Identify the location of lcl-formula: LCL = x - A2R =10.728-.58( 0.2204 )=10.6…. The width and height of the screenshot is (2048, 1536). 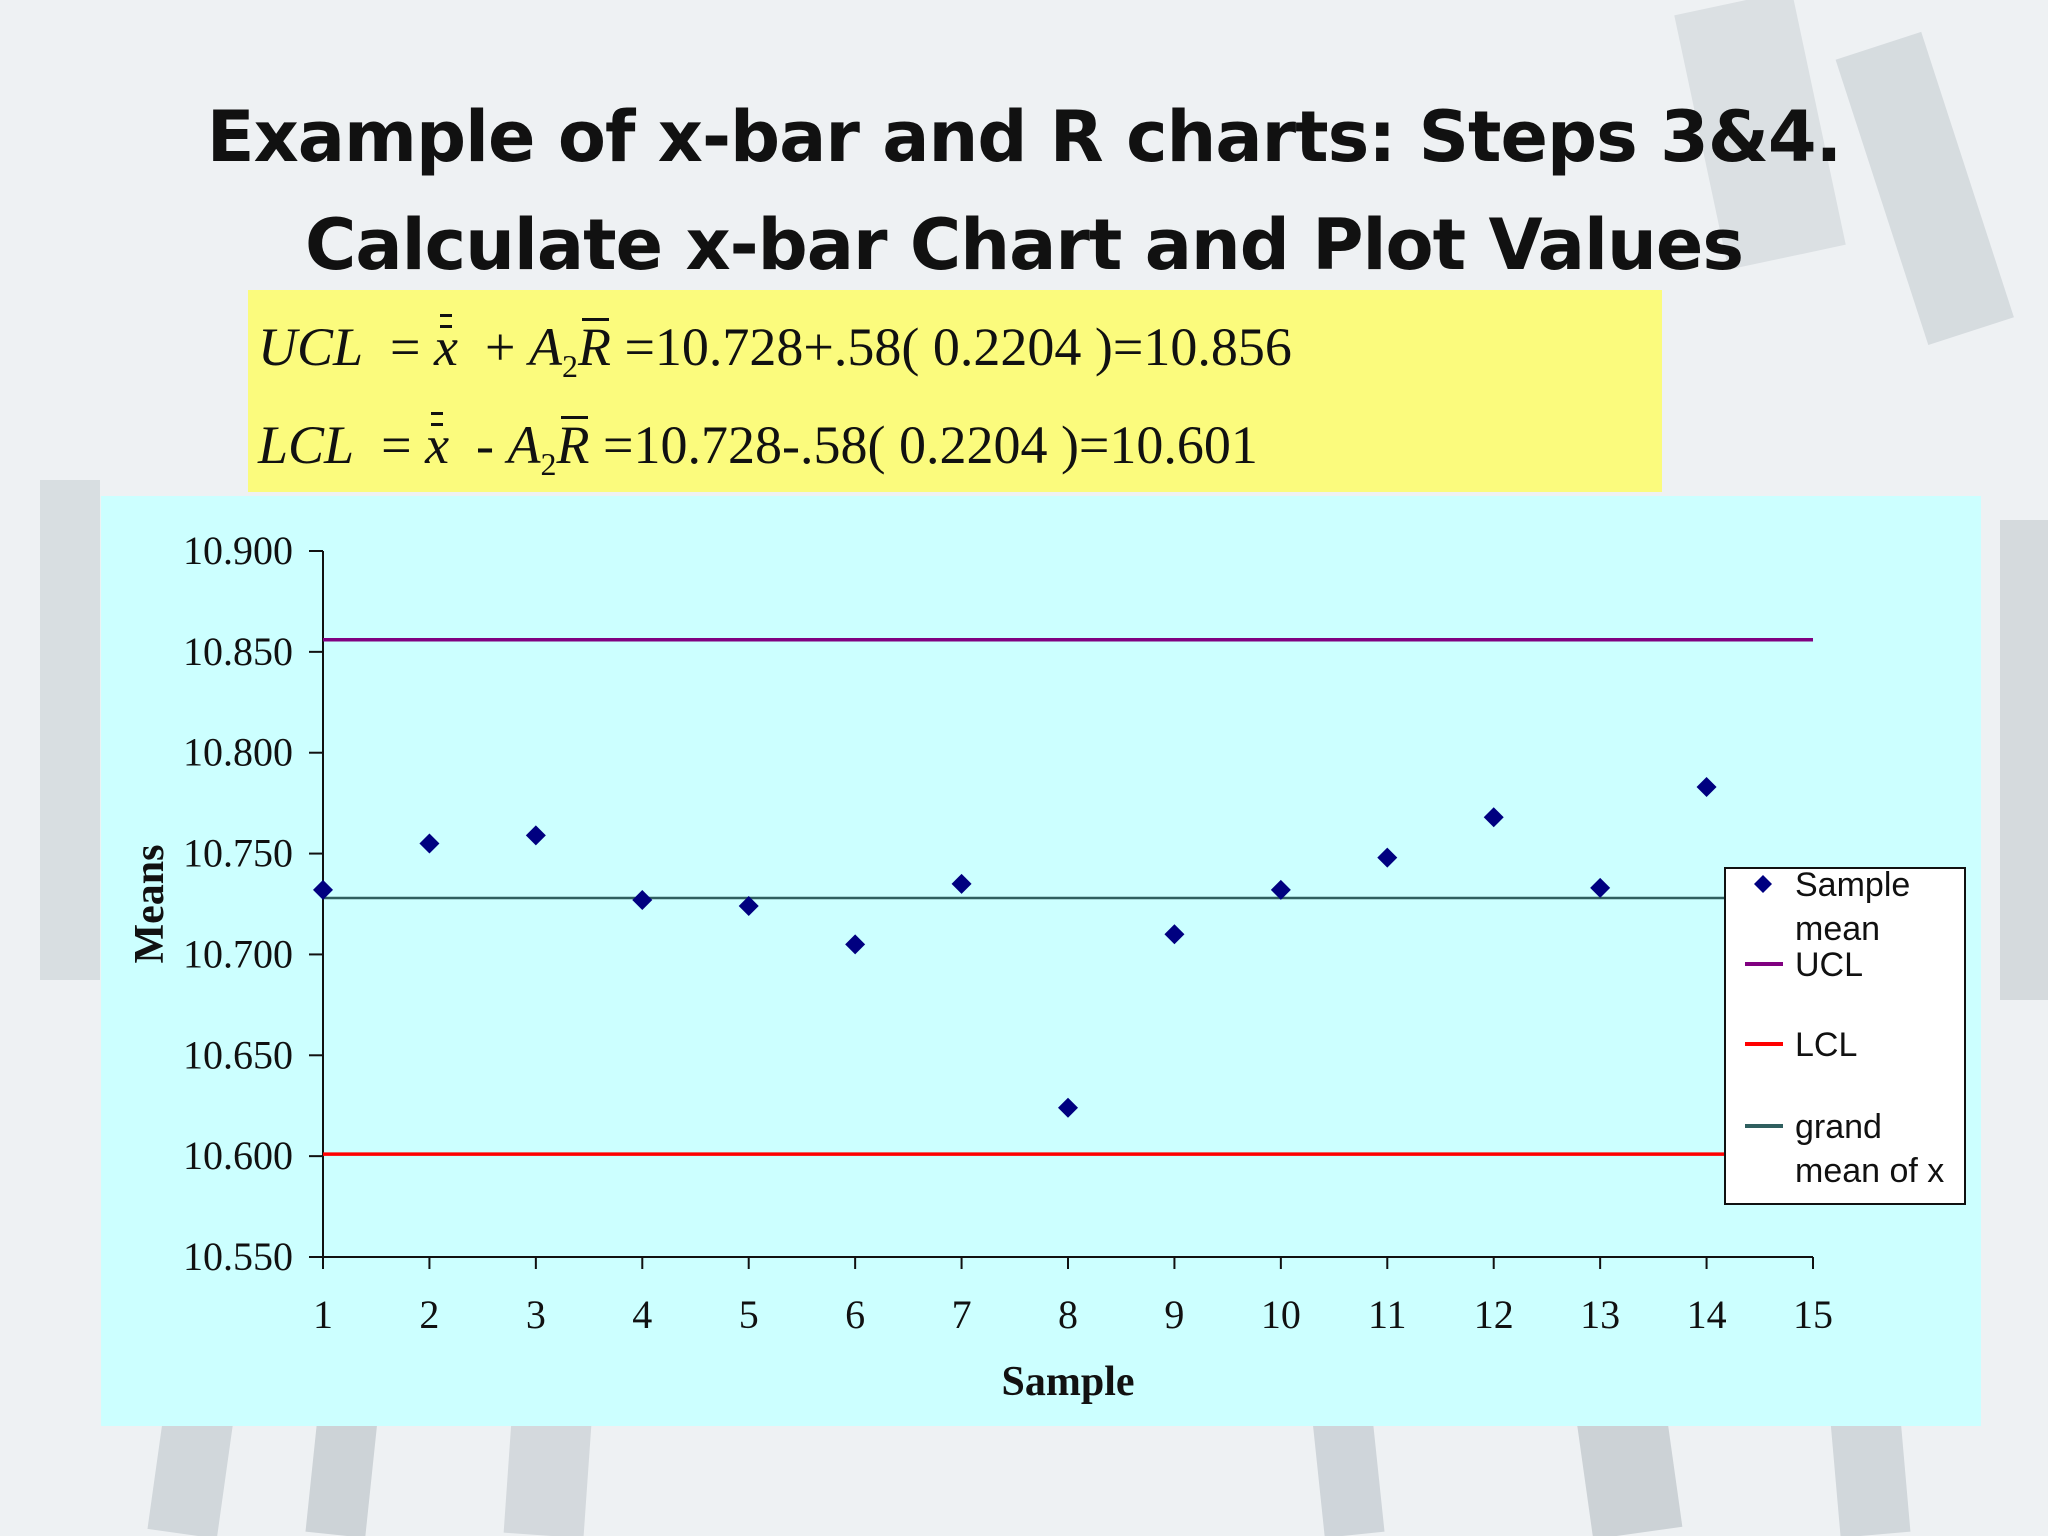
(758, 447).